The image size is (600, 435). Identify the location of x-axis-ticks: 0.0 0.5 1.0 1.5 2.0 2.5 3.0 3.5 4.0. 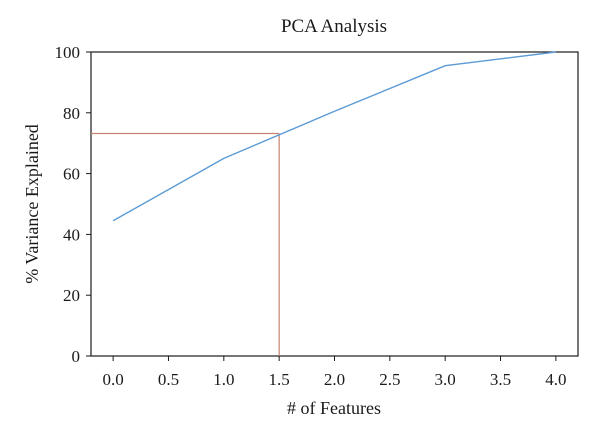
(334, 372).